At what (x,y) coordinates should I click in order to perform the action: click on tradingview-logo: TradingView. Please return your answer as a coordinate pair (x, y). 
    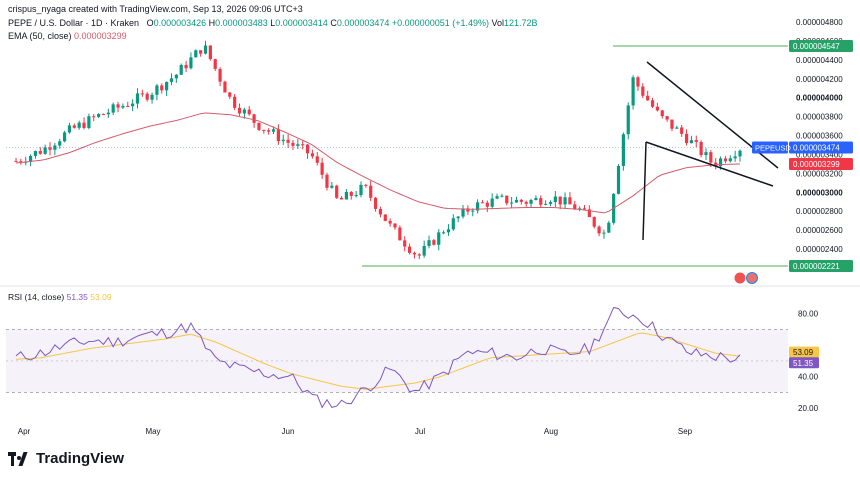
    Looking at the image, I should click on (66, 458).